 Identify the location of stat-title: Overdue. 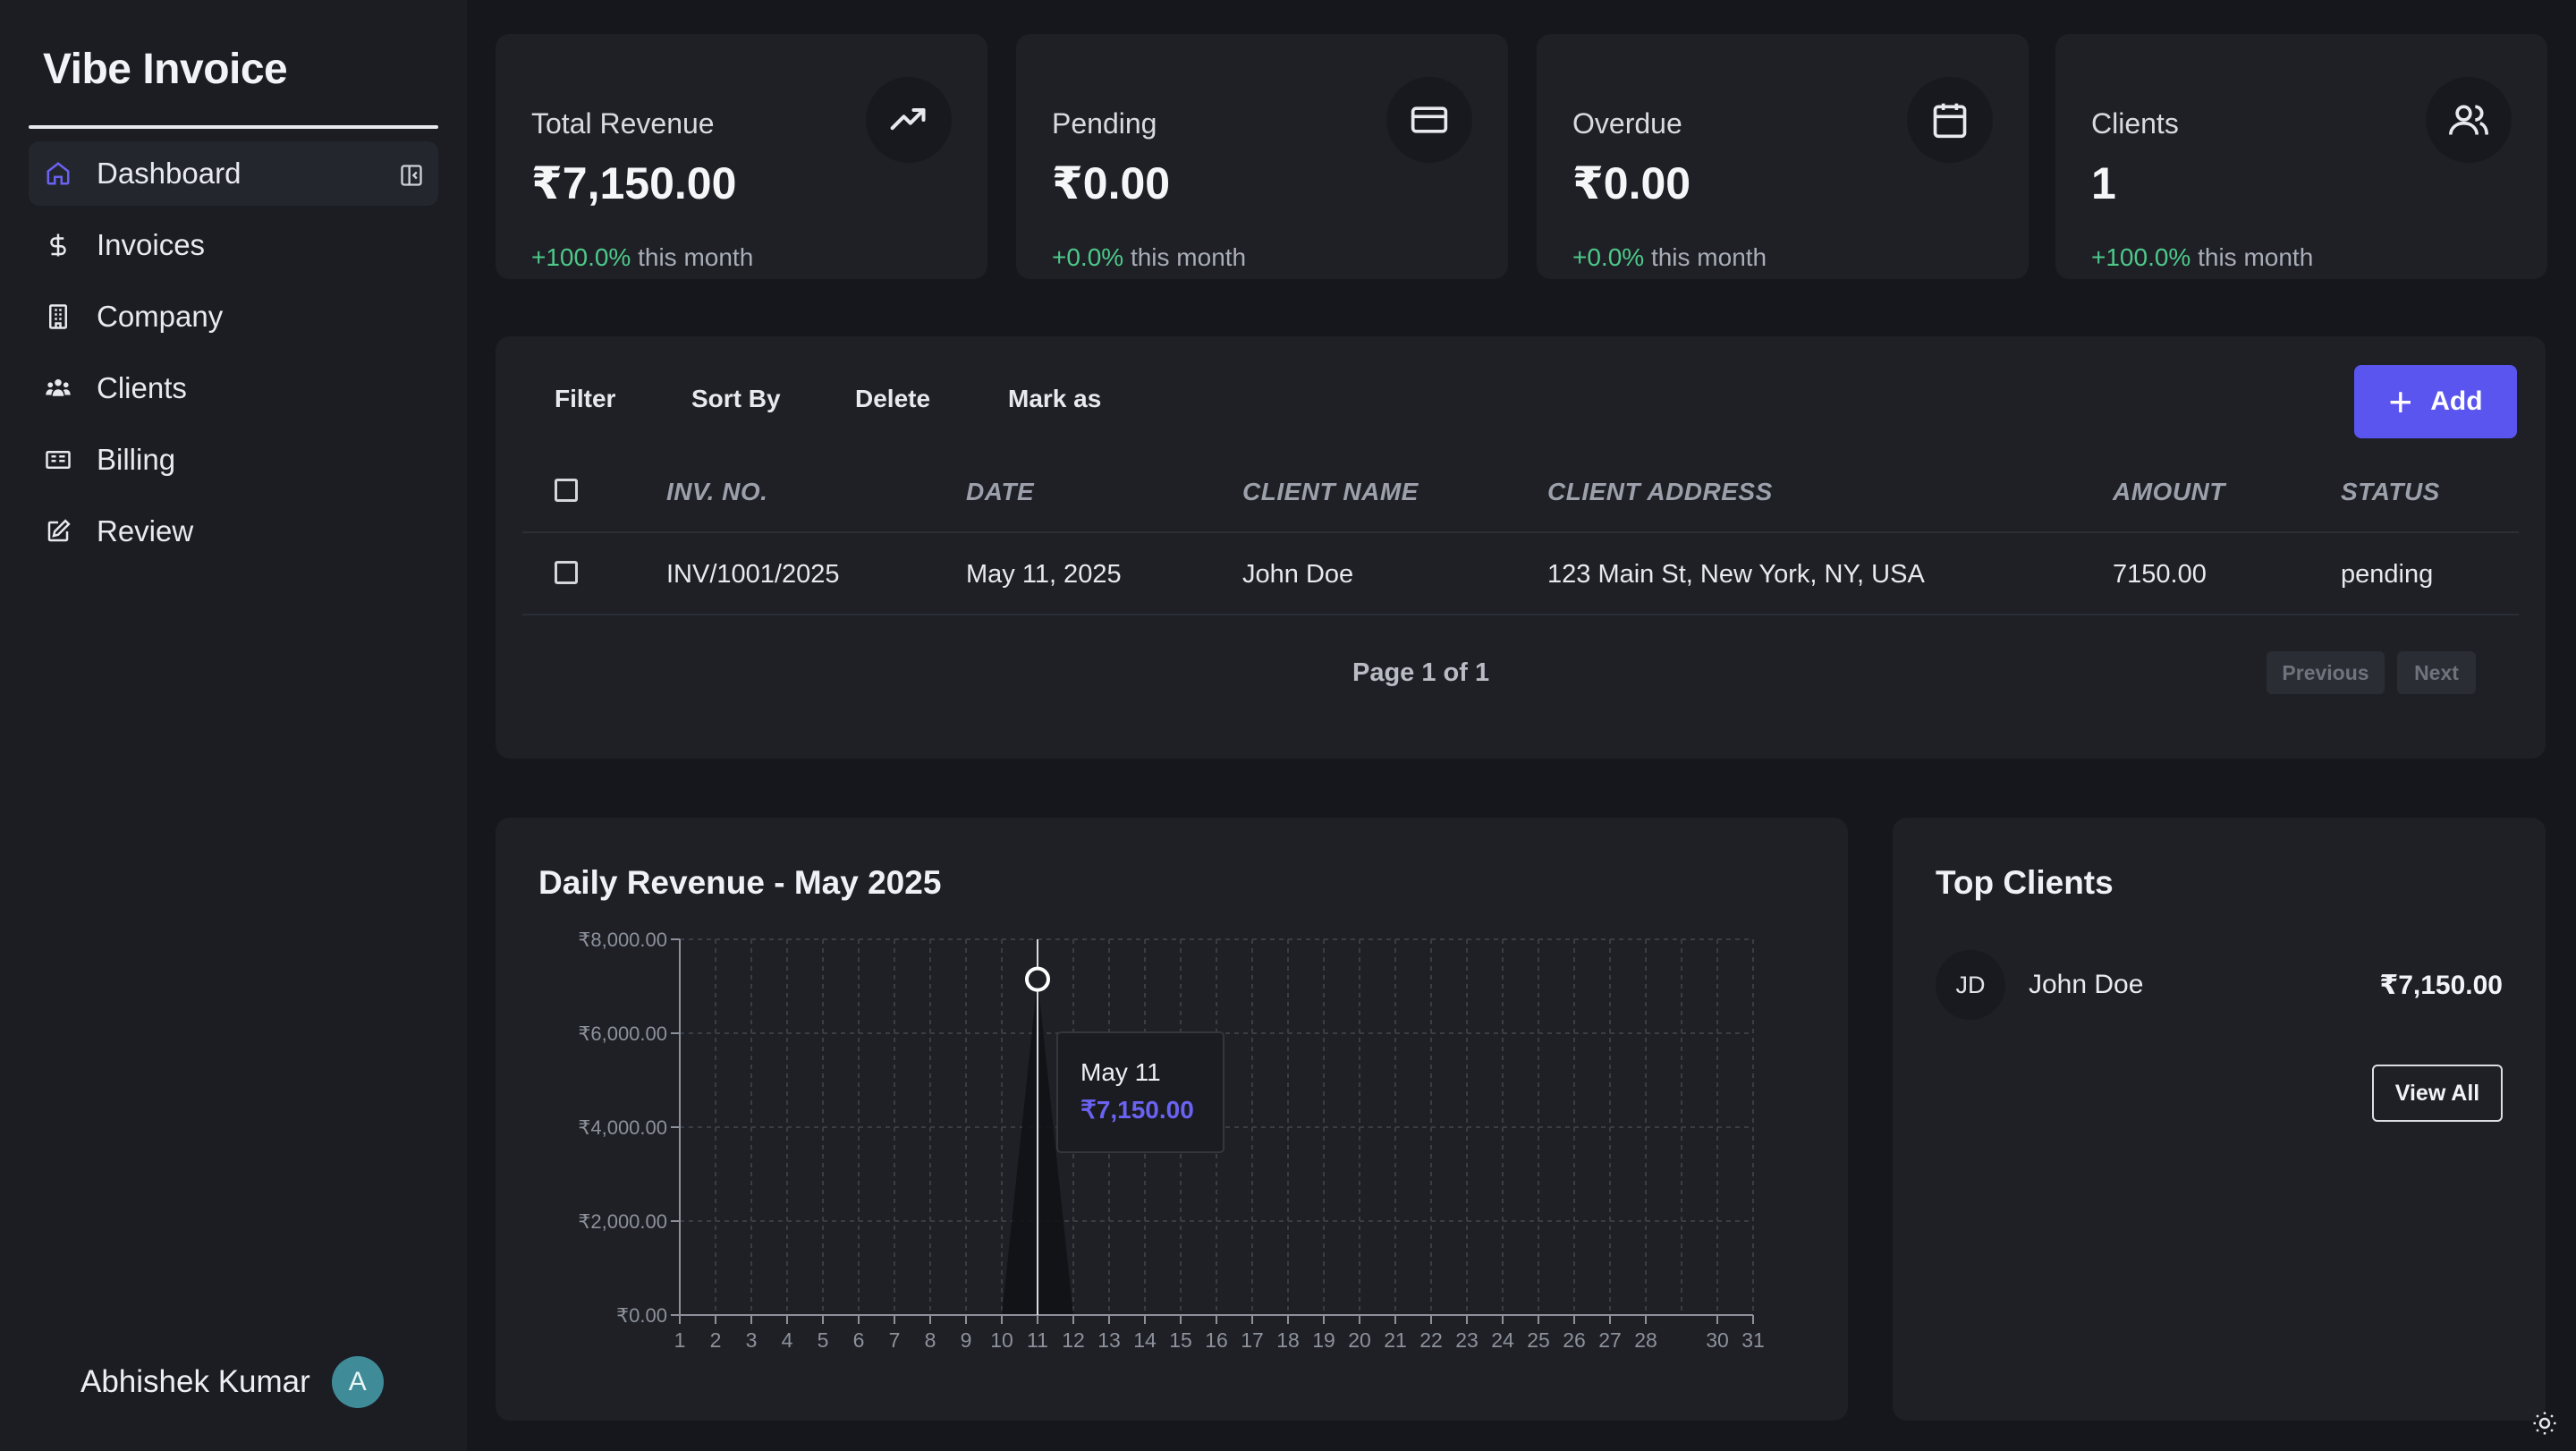
(1627, 123).